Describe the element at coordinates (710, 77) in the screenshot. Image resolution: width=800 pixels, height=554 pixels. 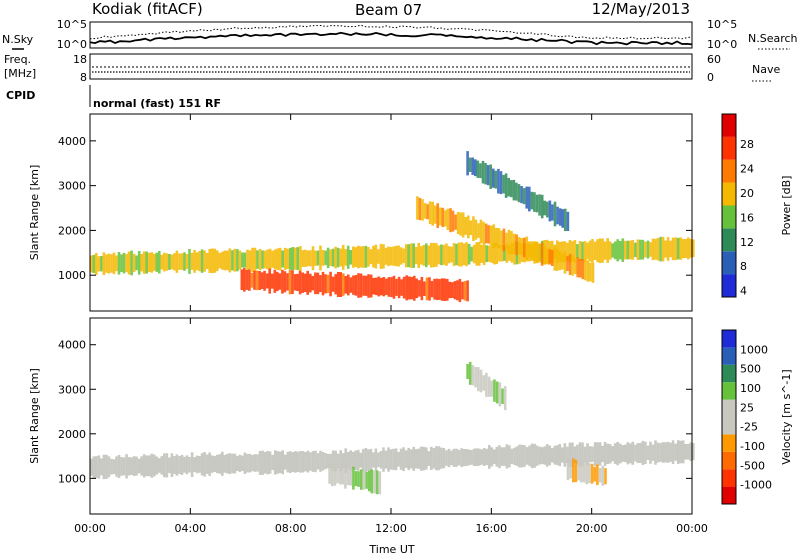
I see `nave-tick-bottom: 0` at that location.